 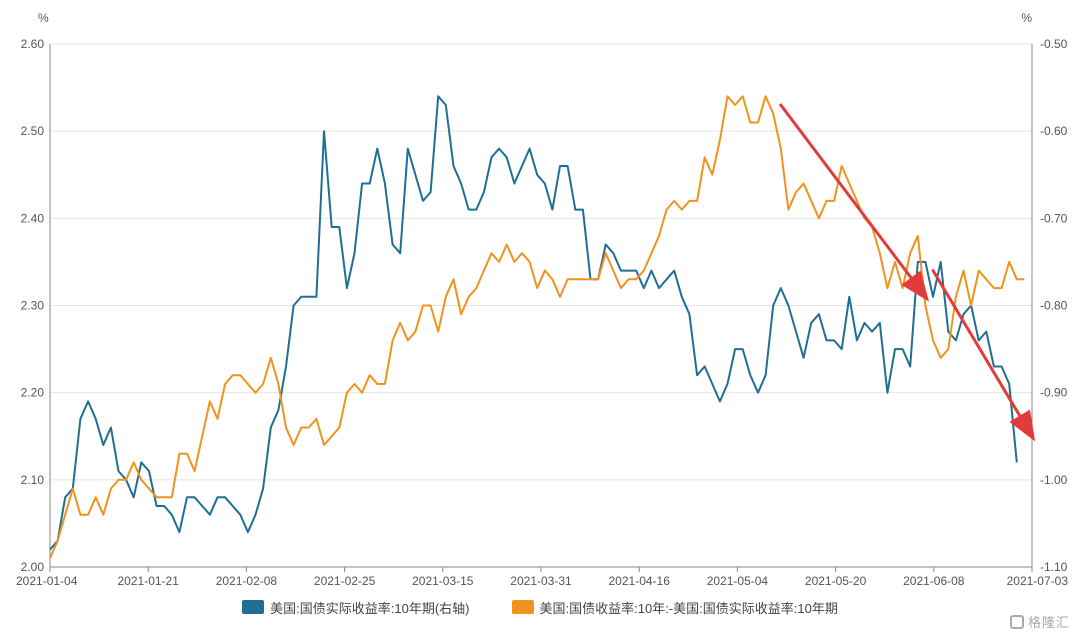 I want to click on watermark-text: 格隆汇, so click(x=1048, y=622).